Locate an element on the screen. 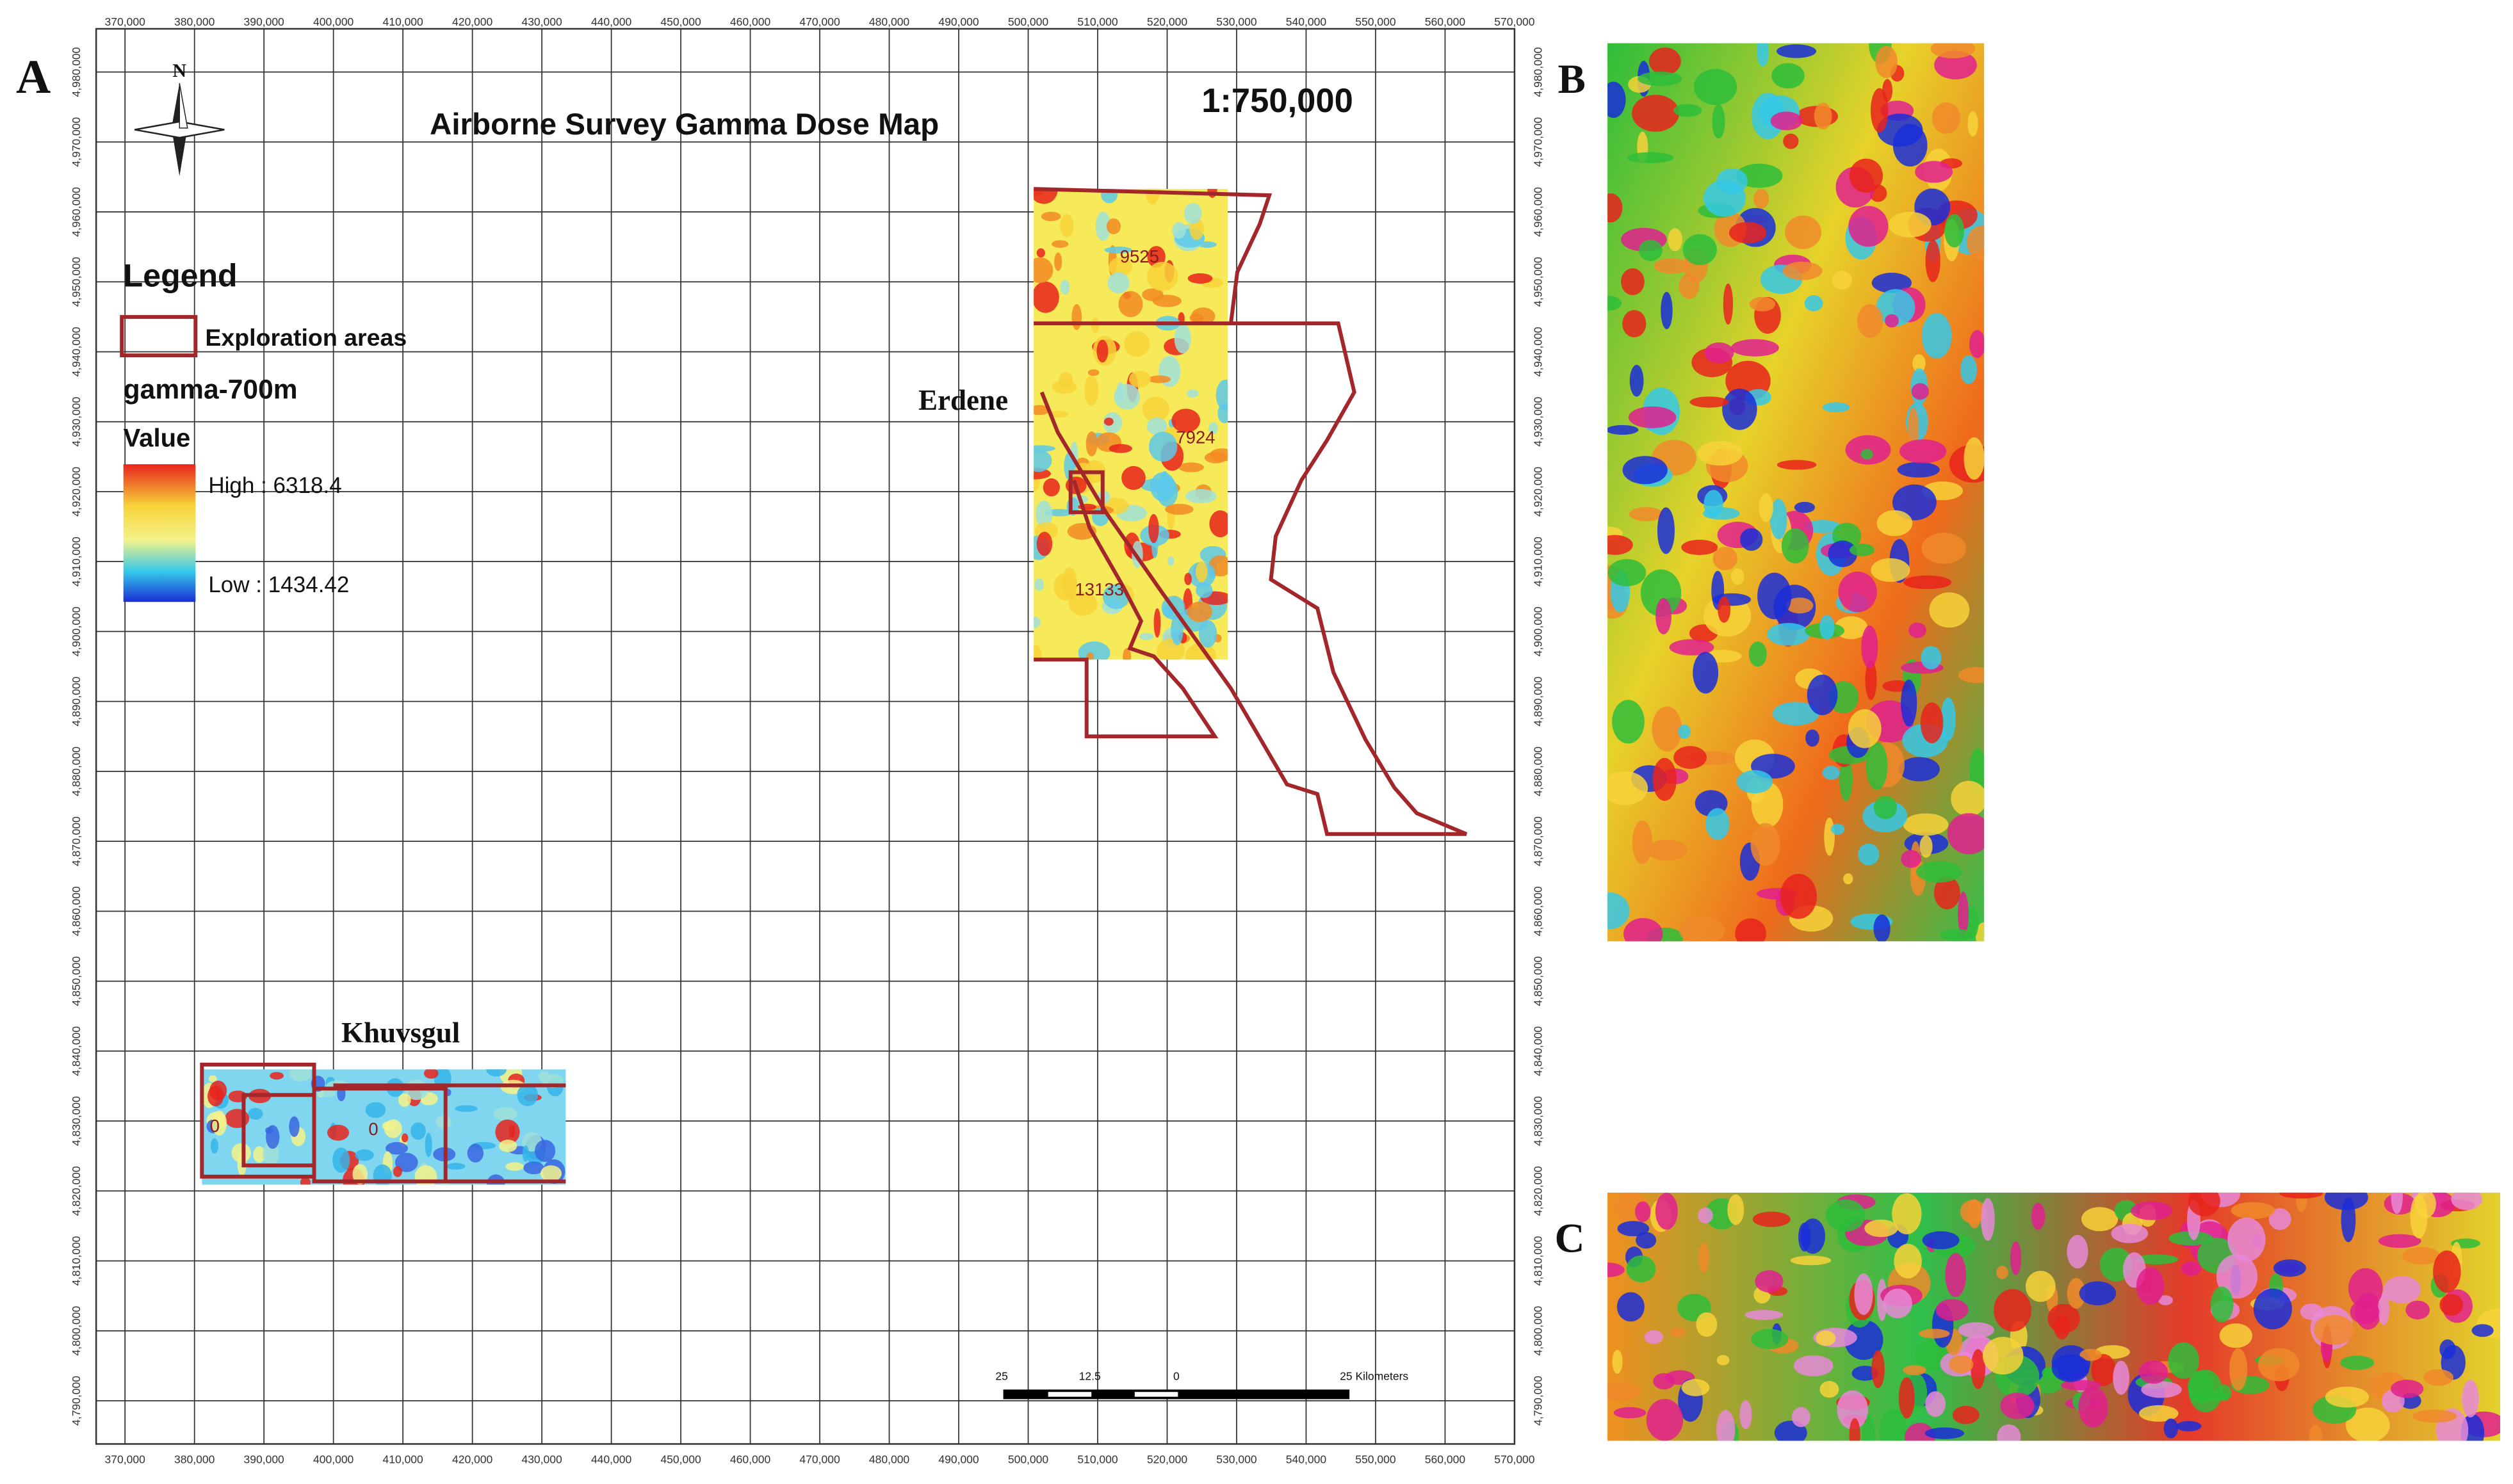  x-tick-label: 390,000 is located at coordinates (264, 21).